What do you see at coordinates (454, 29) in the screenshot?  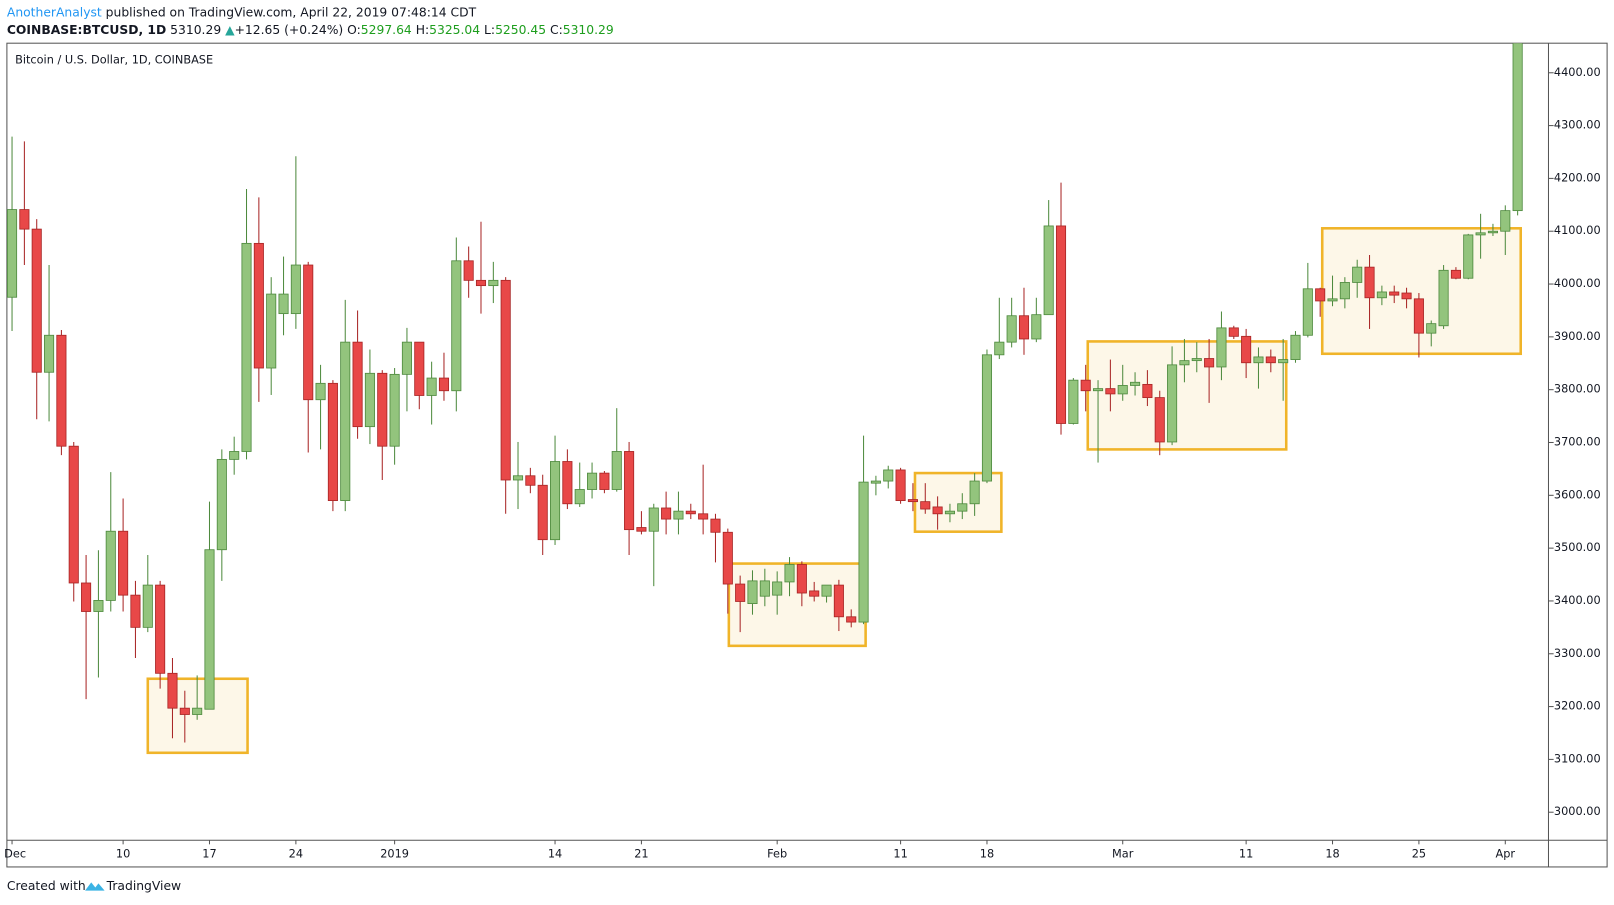 I see `h: 5325.04` at bounding box center [454, 29].